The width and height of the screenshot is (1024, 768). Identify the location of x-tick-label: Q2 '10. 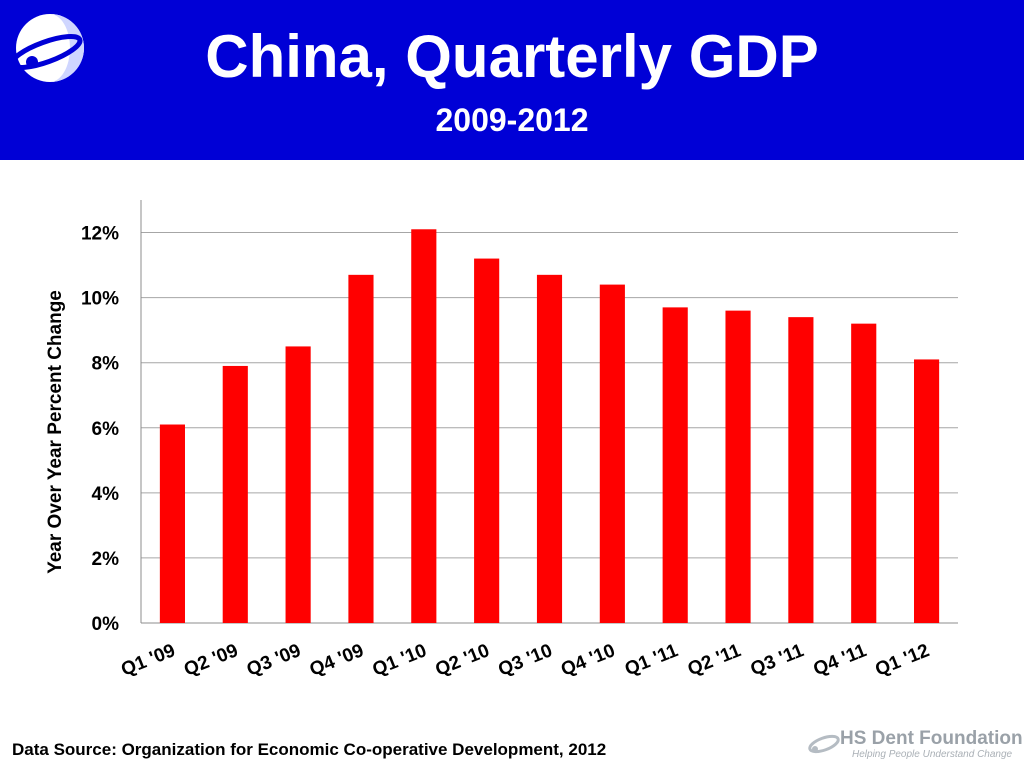
(462, 660).